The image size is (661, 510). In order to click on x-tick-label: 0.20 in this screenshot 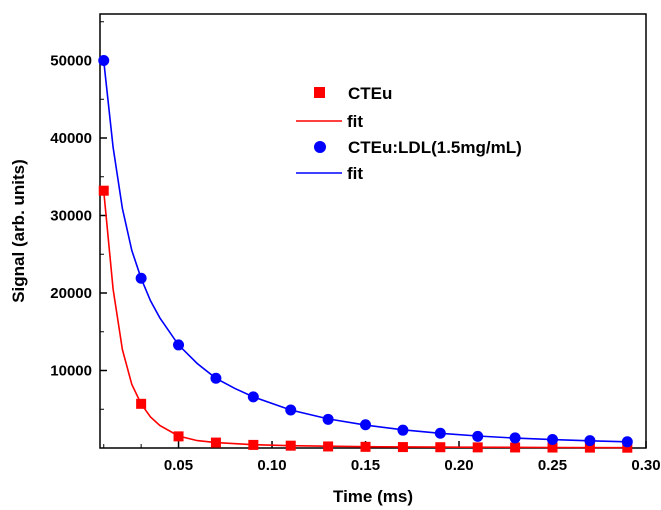, I will do `click(458, 465)`.